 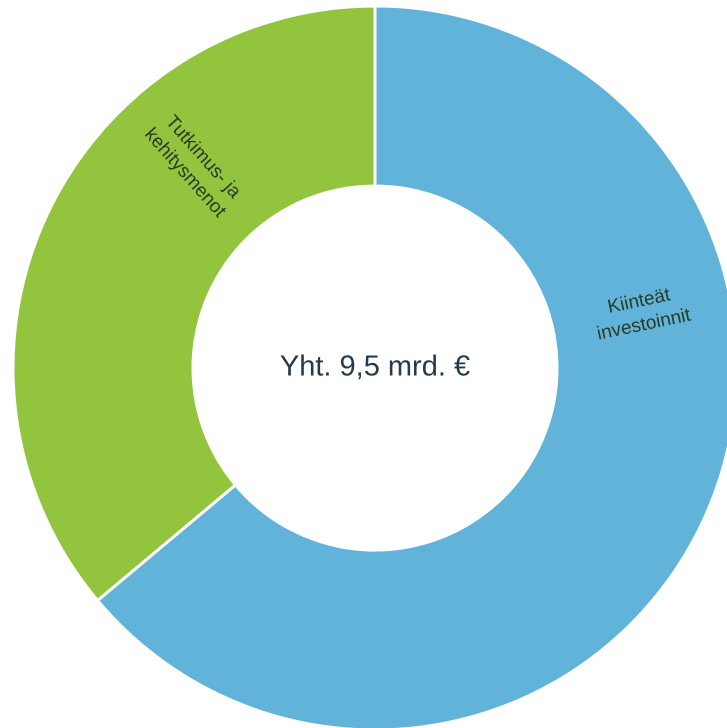 What do you see at coordinates (375, 367) in the screenshot?
I see `center-total-label: Yht. 9,5 mrd. €` at bounding box center [375, 367].